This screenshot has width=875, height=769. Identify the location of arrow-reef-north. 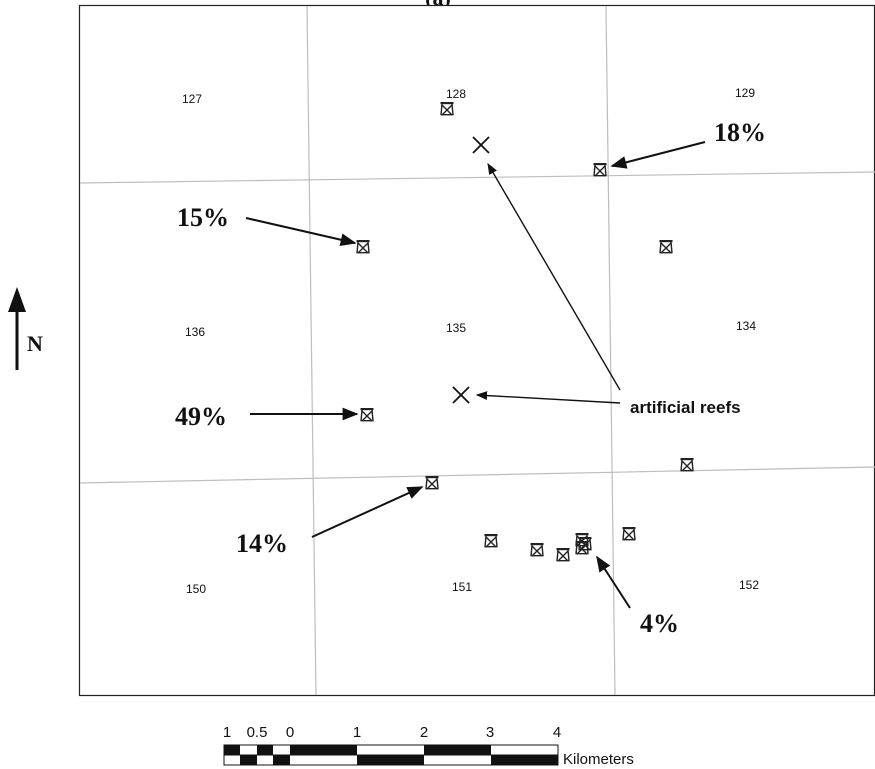
(554, 277).